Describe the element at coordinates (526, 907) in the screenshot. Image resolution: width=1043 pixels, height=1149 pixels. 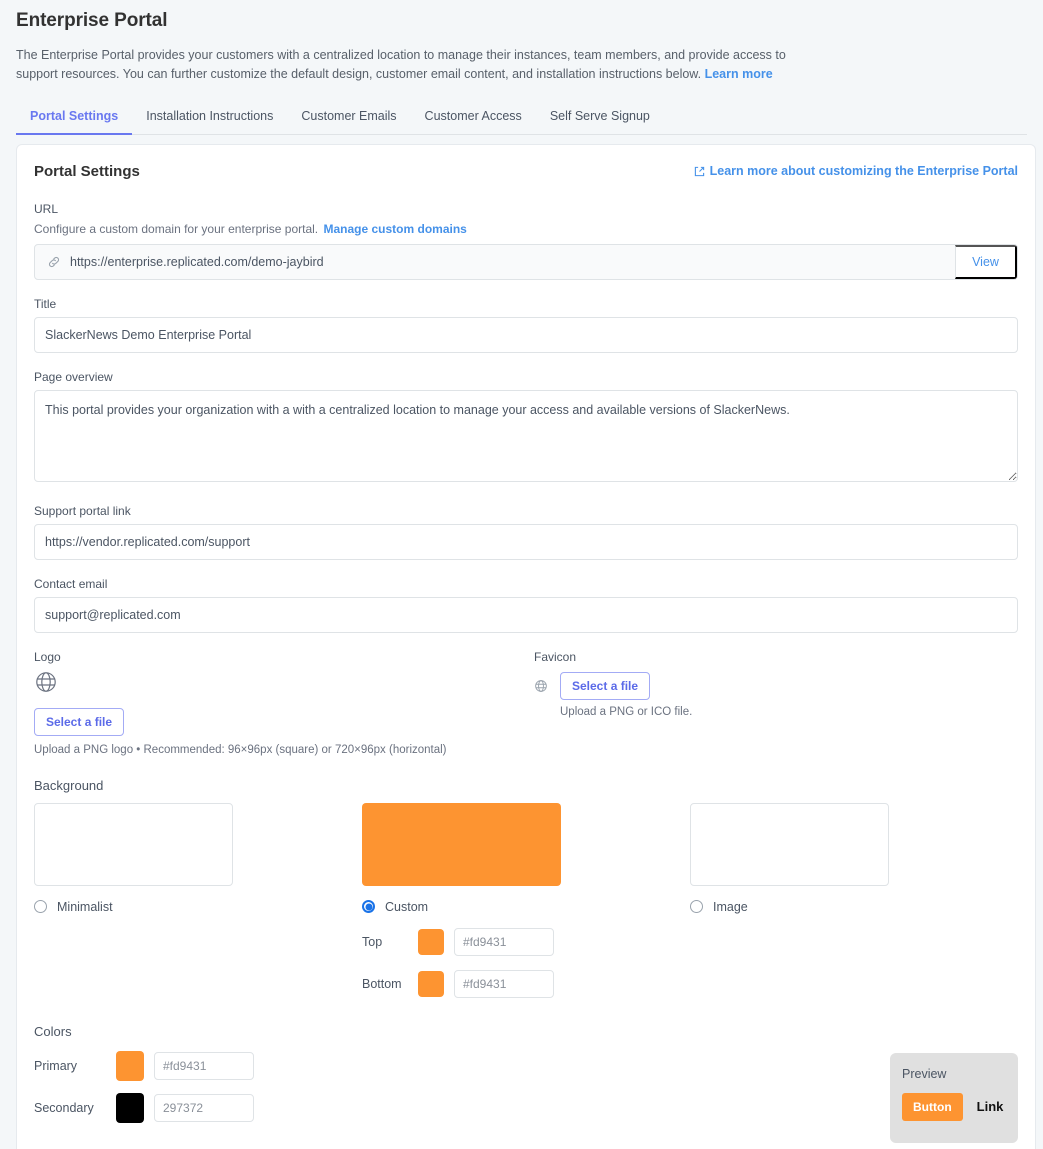
I see `background-radio-custom-row: Custom` at that location.